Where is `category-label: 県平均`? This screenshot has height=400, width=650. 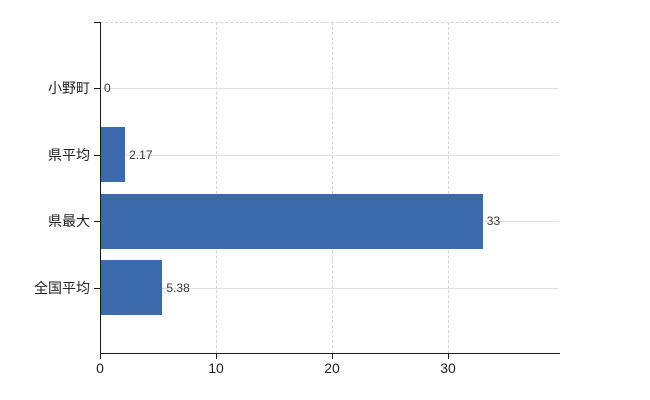 category-label: 県平均 is located at coordinates (69, 154).